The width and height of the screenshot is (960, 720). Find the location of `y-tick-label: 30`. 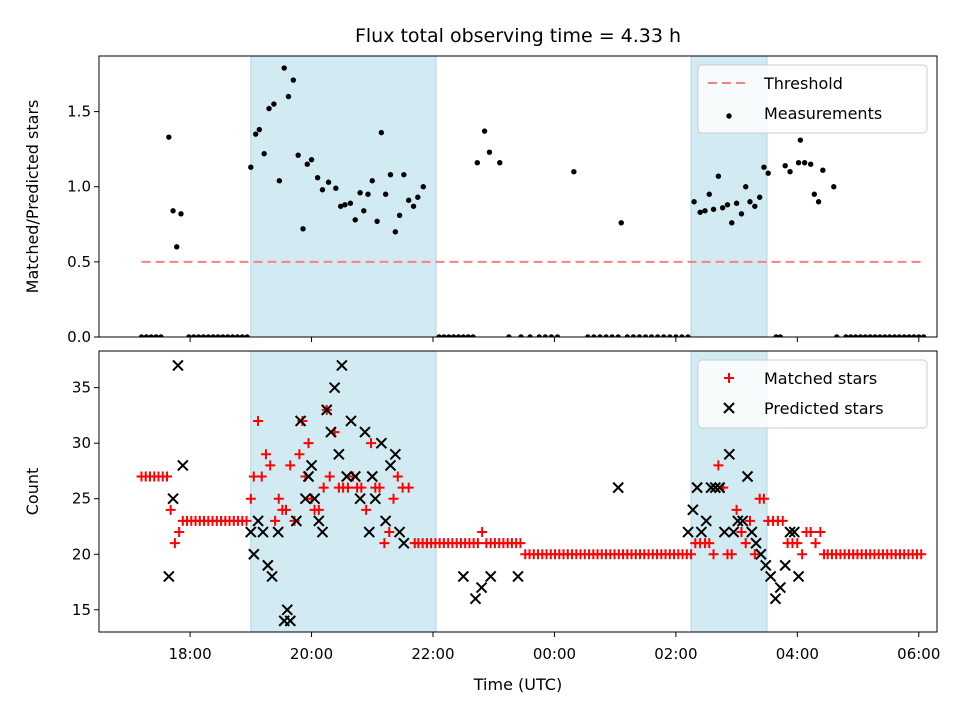

y-tick-label: 30 is located at coordinates (81, 443).